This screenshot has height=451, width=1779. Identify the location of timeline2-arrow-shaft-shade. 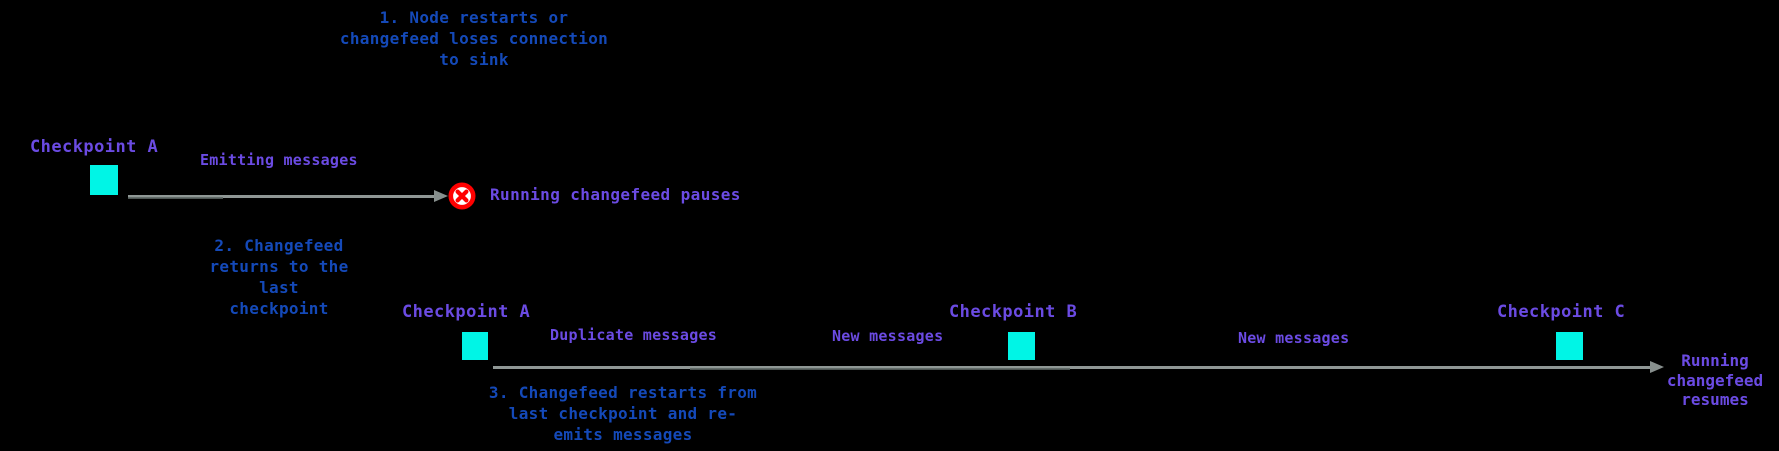
(880, 369).